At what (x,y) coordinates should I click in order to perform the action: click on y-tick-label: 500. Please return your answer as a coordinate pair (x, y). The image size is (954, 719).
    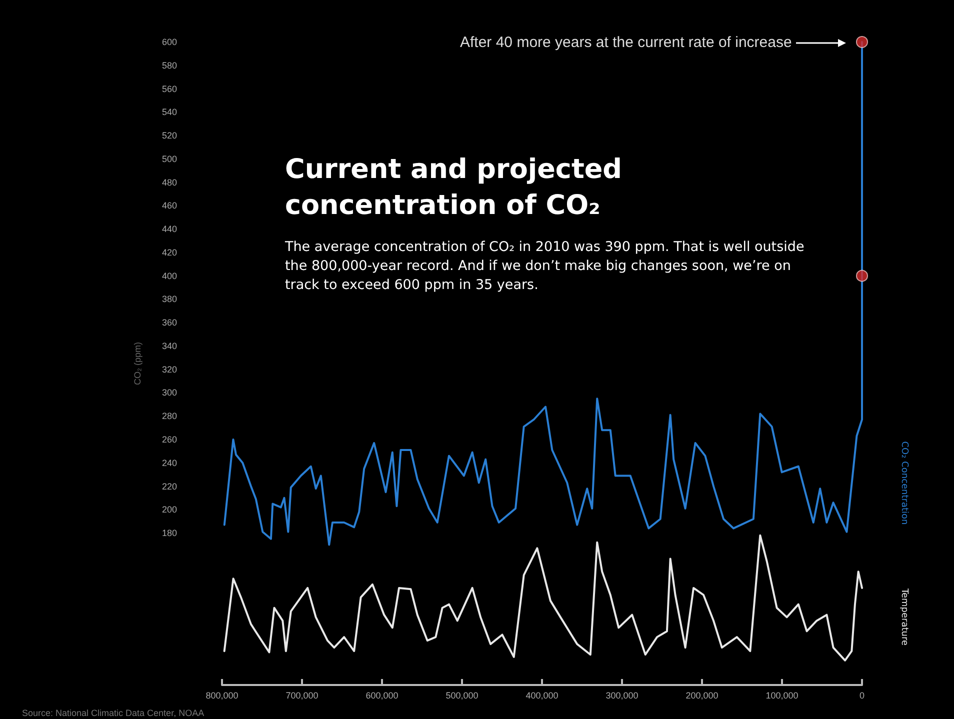
    Looking at the image, I should click on (170, 159).